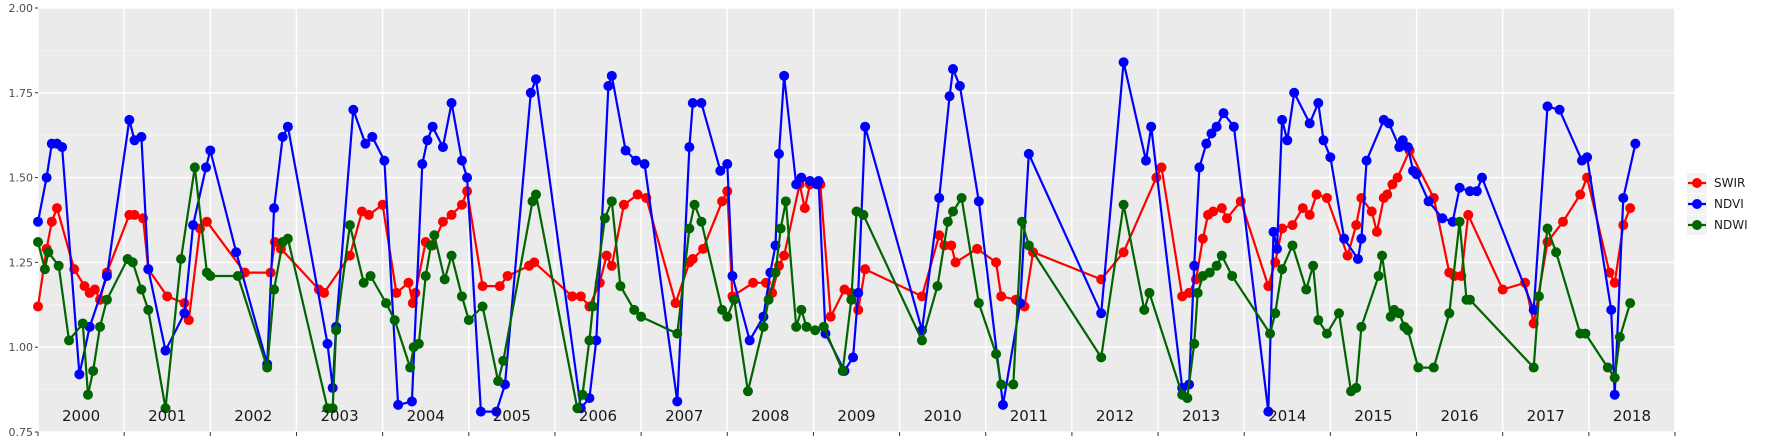 The width and height of the screenshot is (1773, 442). I want to click on year-label: 2013, so click(1201, 416).